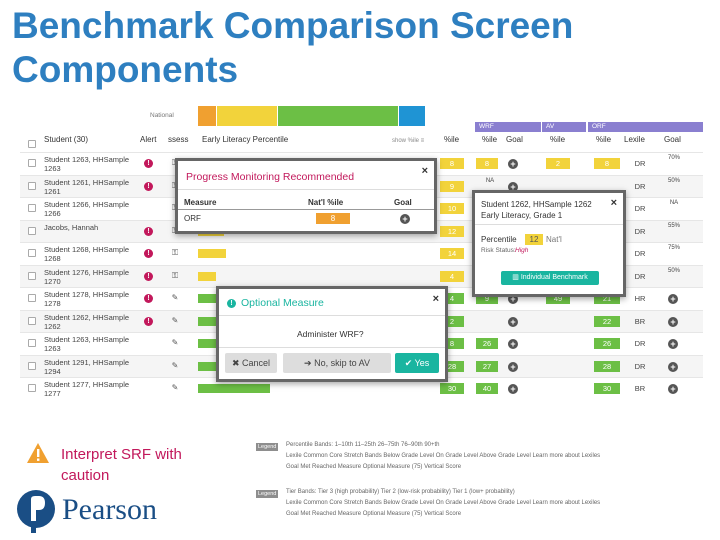 The height and width of the screenshot is (540, 720). Describe the element at coordinates (32, 144) in the screenshot. I see `select-all-checkbox` at that location.